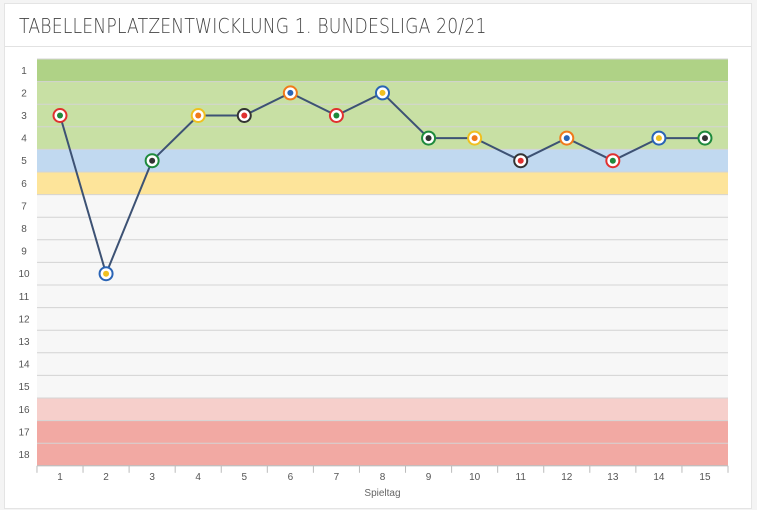 Image resolution: width=757 pixels, height=510 pixels. Describe the element at coordinates (659, 477) in the screenshot. I see `x-tick-label: 14` at that location.